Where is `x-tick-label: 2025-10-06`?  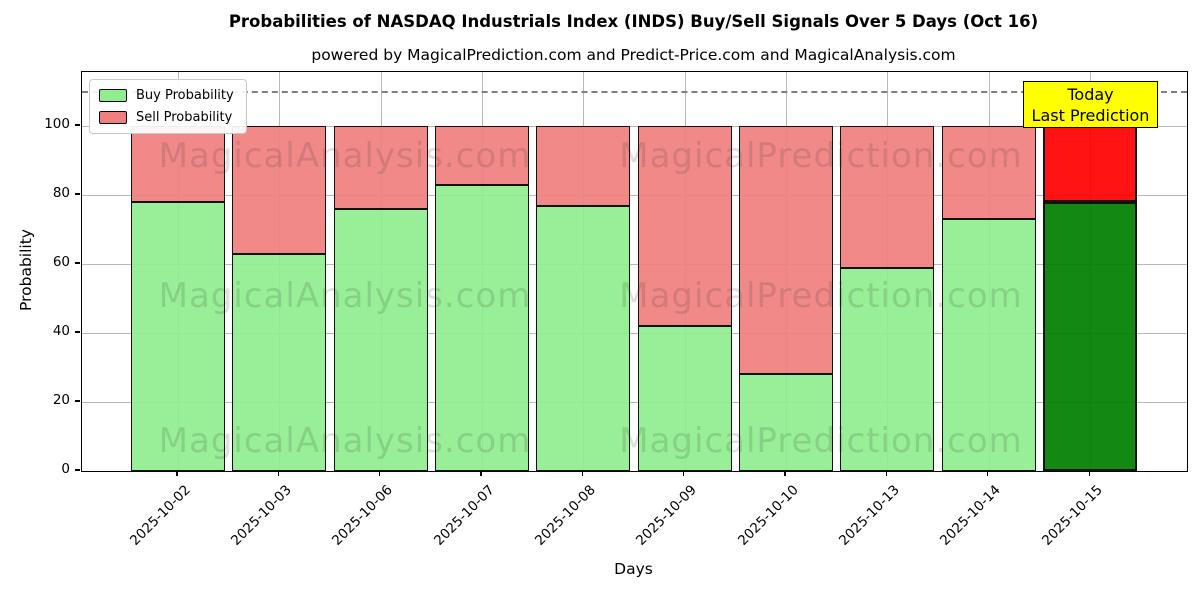
x-tick-label: 2025-10-06 is located at coordinates (363, 515).